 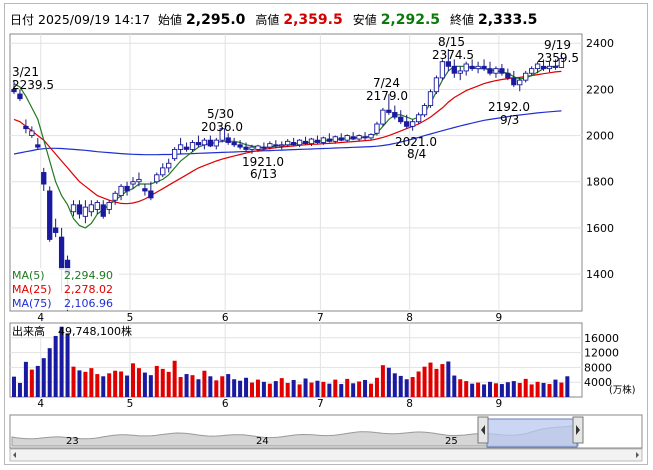 I want to click on price-y-tick: 2200, so click(x=600, y=89).